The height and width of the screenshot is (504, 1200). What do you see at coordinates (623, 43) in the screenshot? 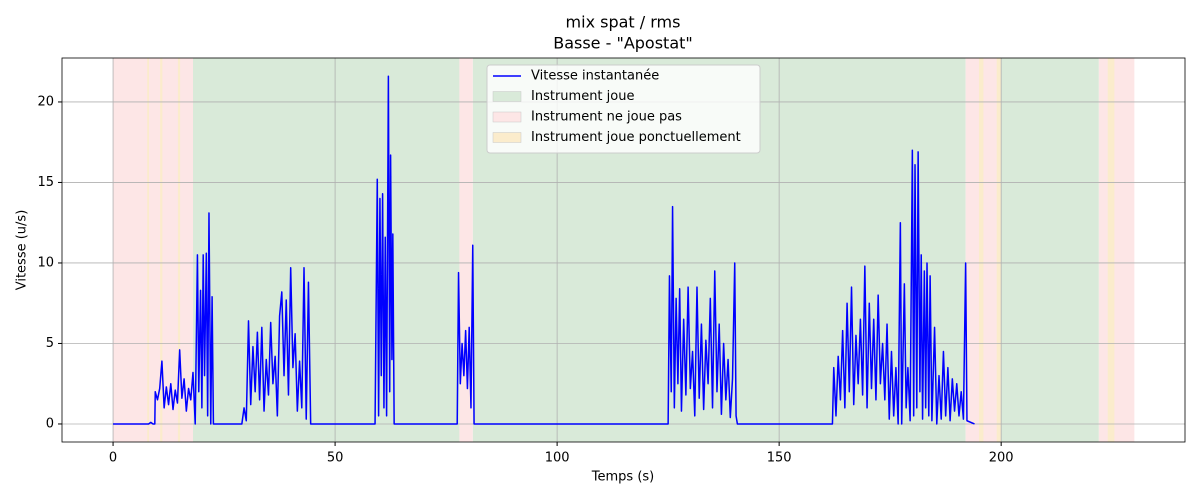
I see `chart-subtitle: Basse - "Apostat"` at bounding box center [623, 43].